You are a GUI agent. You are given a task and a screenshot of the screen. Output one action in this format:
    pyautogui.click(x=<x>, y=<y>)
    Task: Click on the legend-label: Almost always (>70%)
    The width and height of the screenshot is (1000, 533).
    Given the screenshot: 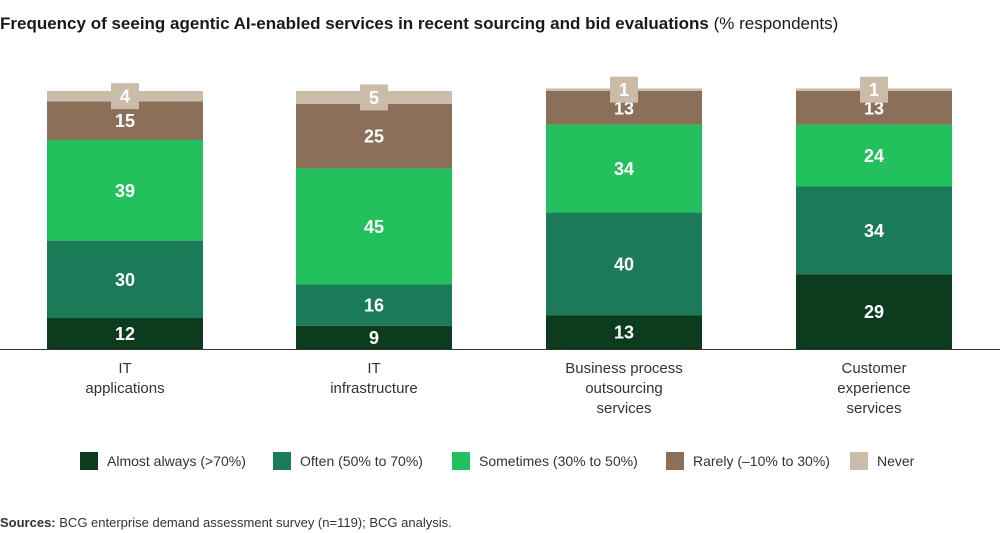 What is the action you would take?
    pyautogui.click(x=176, y=461)
    